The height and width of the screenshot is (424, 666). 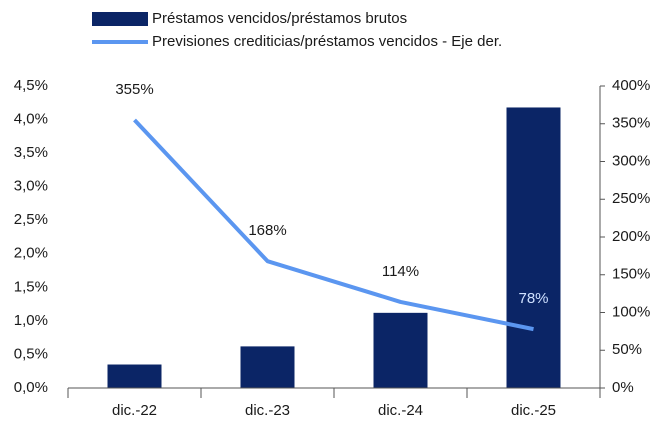 I want to click on y-tick-label: 0,0%, so click(x=31, y=387).